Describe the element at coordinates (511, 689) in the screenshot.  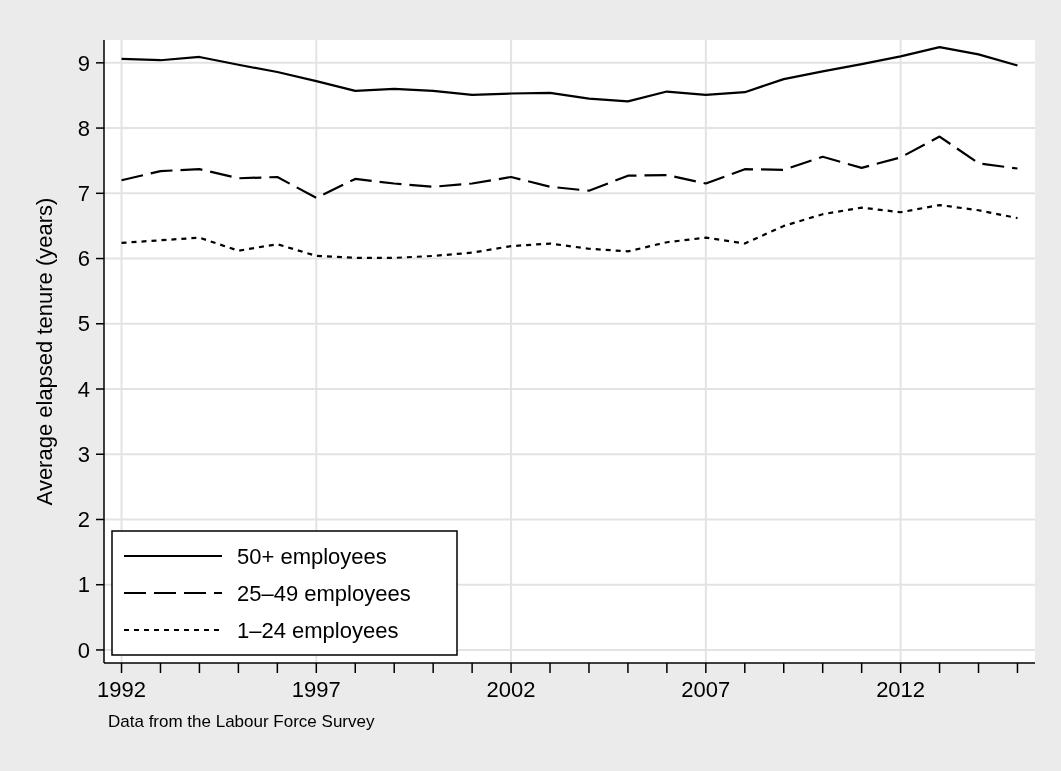
I see `x-tick-label: 2002` at that location.